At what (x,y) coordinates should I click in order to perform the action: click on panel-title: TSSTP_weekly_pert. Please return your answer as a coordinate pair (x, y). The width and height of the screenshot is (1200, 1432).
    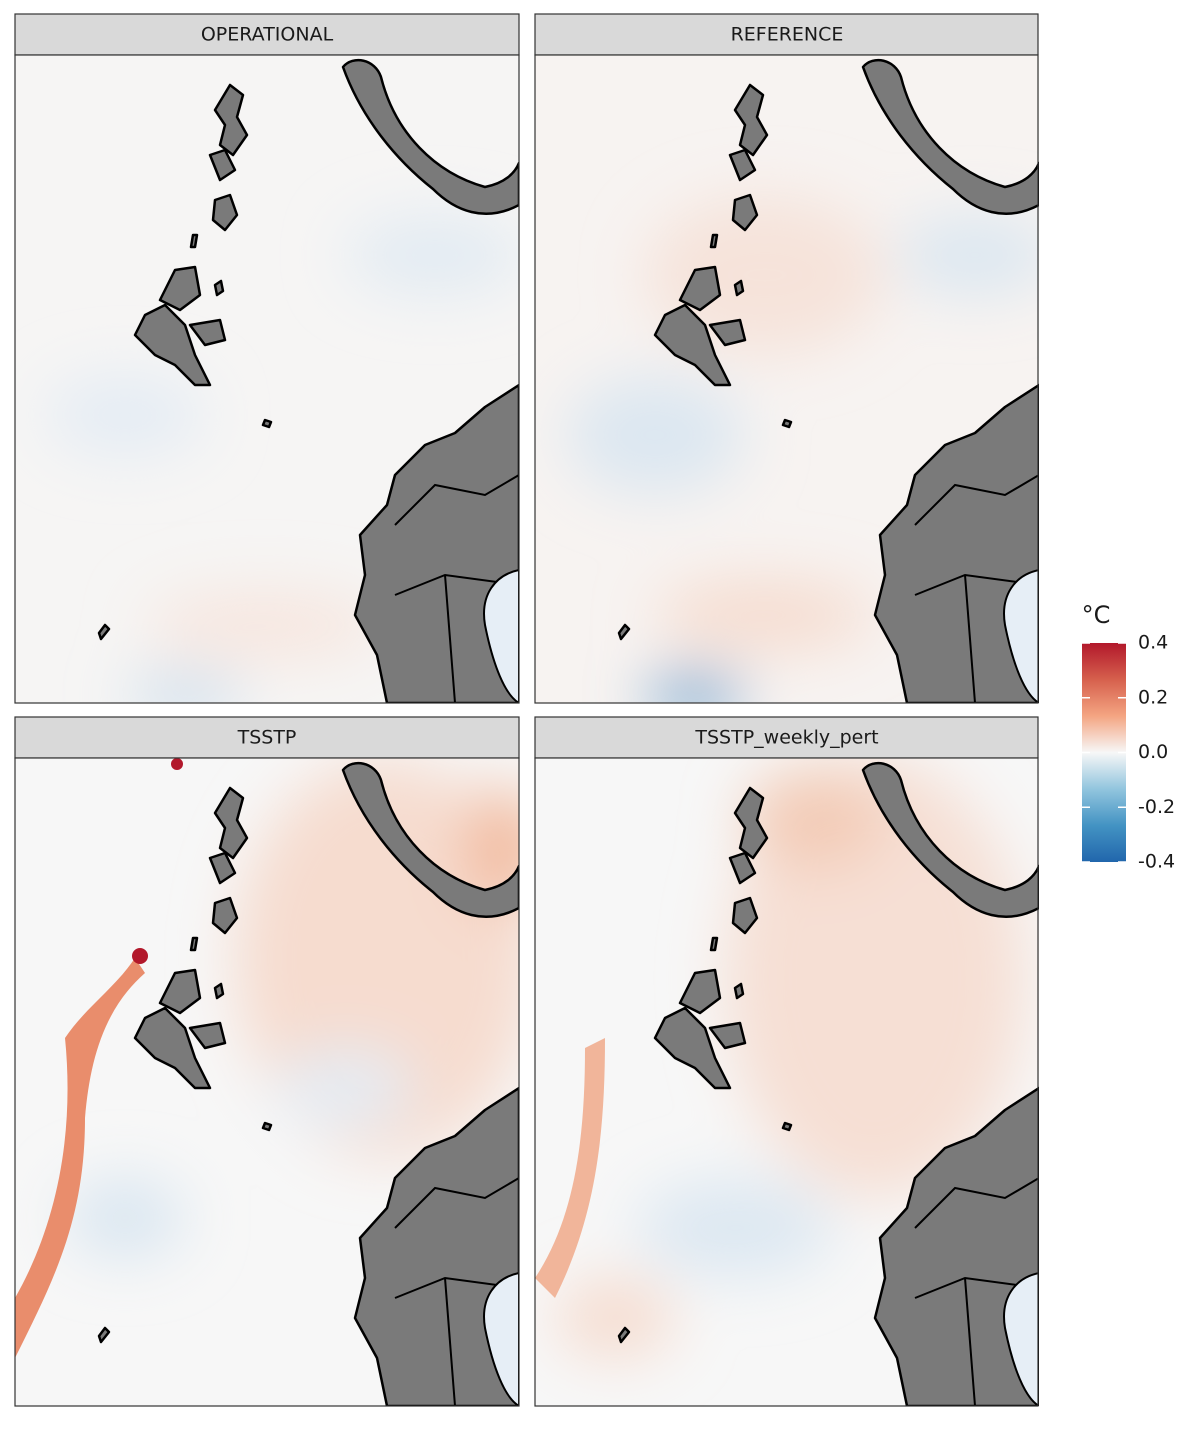
    Looking at the image, I should click on (786, 738).